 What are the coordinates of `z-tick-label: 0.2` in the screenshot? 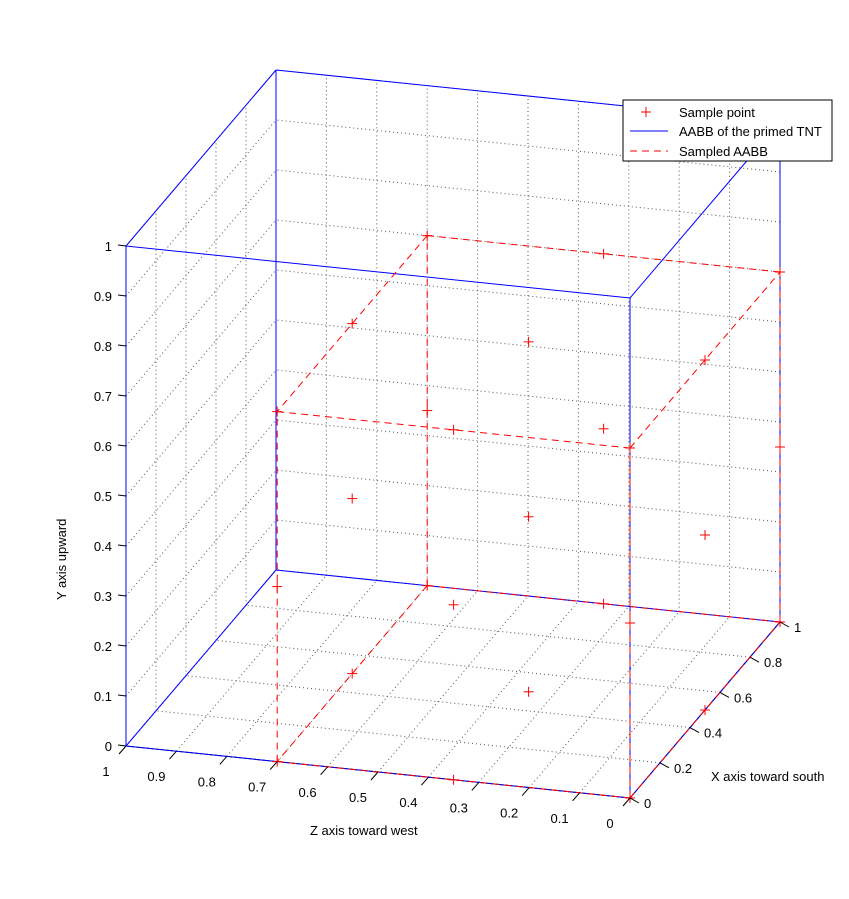 It's located at (509, 813).